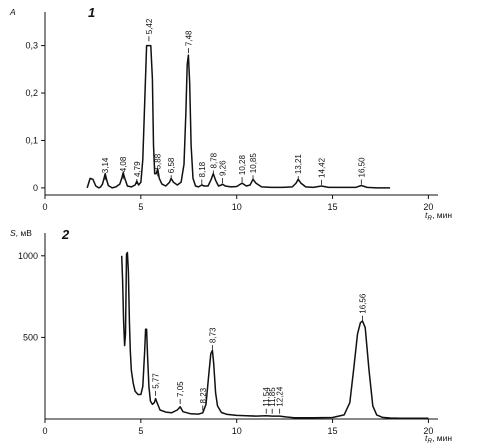  What do you see at coordinates (237, 207) in the screenshot?
I see `x-tick-label-1-2: 10` at bounding box center [237, 207].